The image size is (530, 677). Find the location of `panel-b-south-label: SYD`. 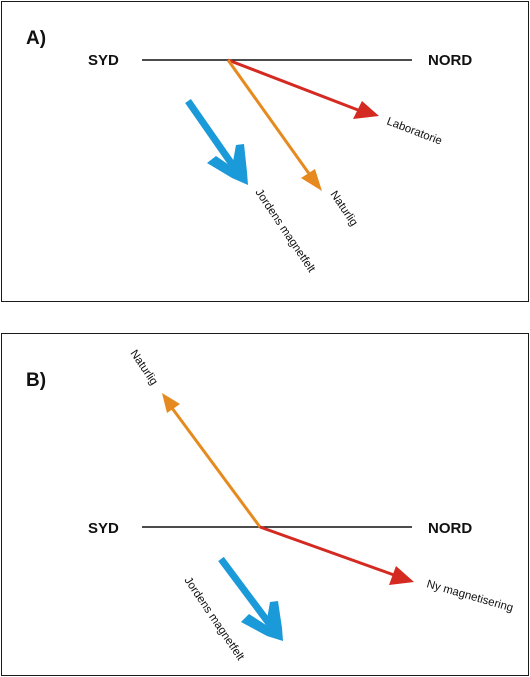

panel-b-south-label: SYD is located at coordinates (103, 528).